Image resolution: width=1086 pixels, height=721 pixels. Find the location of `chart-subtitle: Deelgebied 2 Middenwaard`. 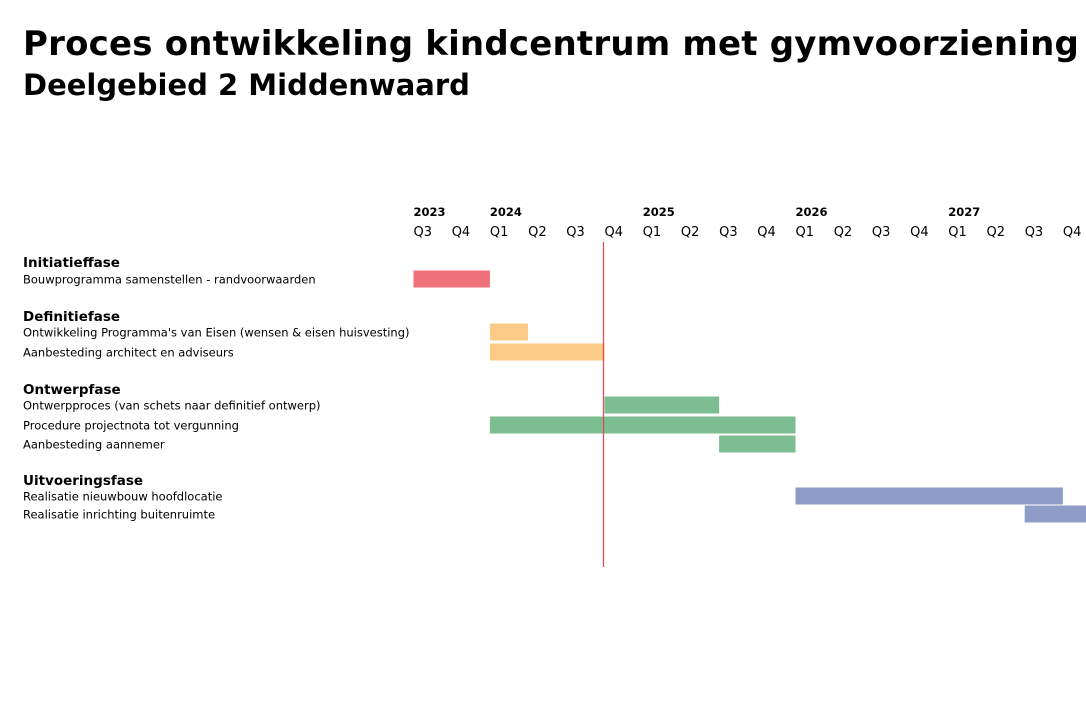

chart-subtitle: Deelgebied 2 Middenwaard is located at coordinates (246, 85).